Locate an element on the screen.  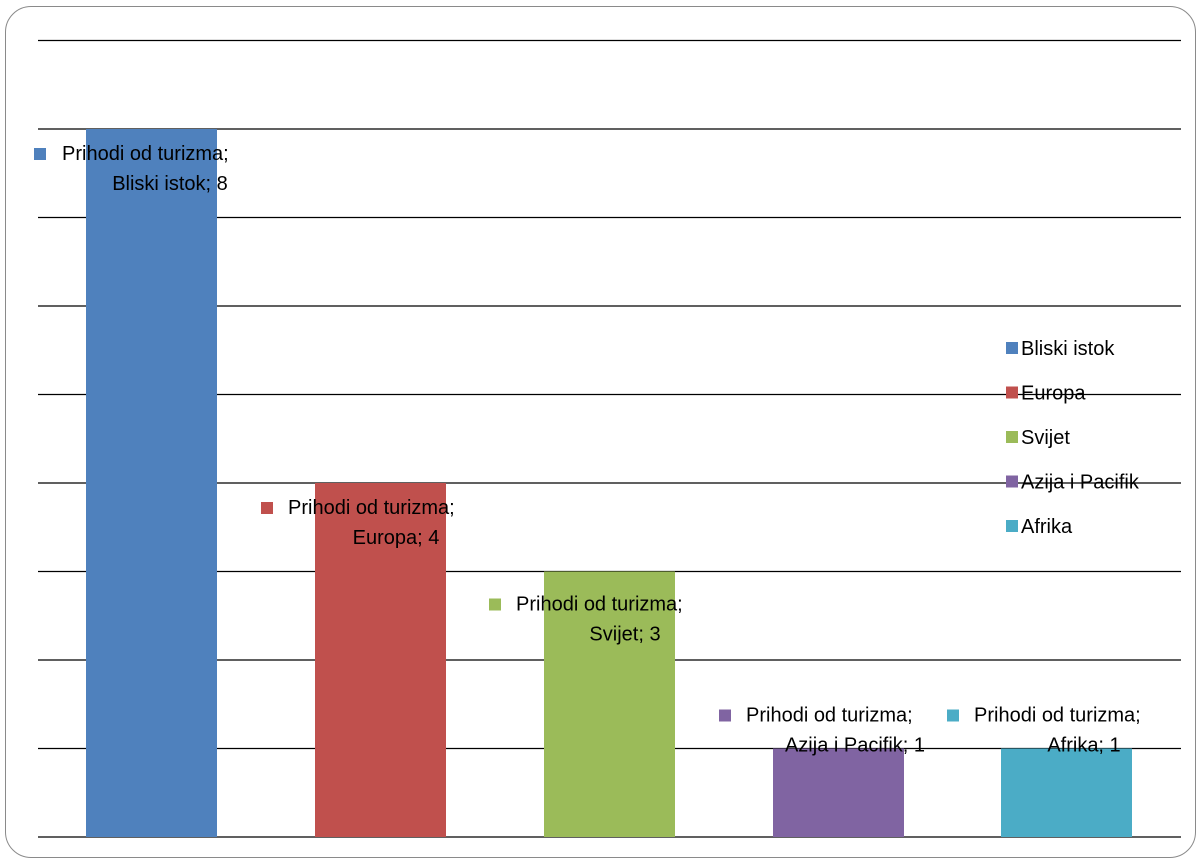
bar-afrika is located at coordinates (1066, 792).